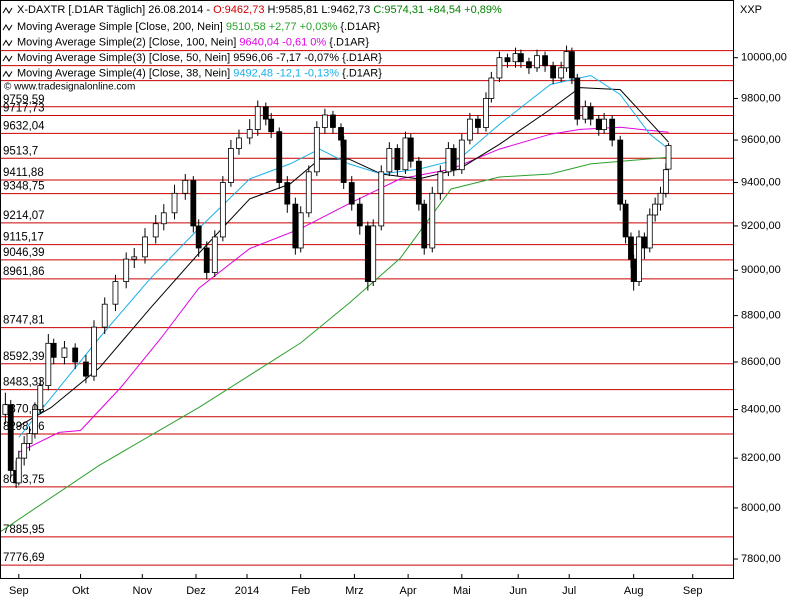 The image size is (800, 600). What do you see at coordinates (761, 362) in the screenshot?
I see `y-tick-label: 8600,00` at bounding box center [761, 362].